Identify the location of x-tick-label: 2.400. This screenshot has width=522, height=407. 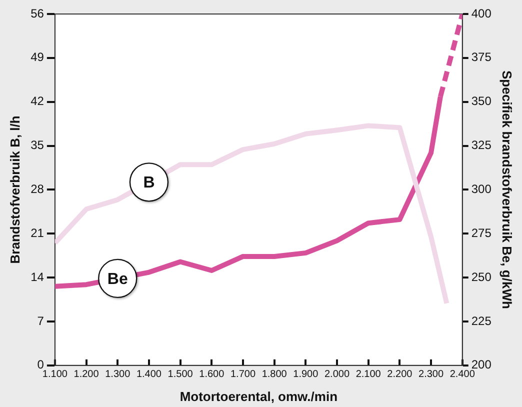
(463, 374).